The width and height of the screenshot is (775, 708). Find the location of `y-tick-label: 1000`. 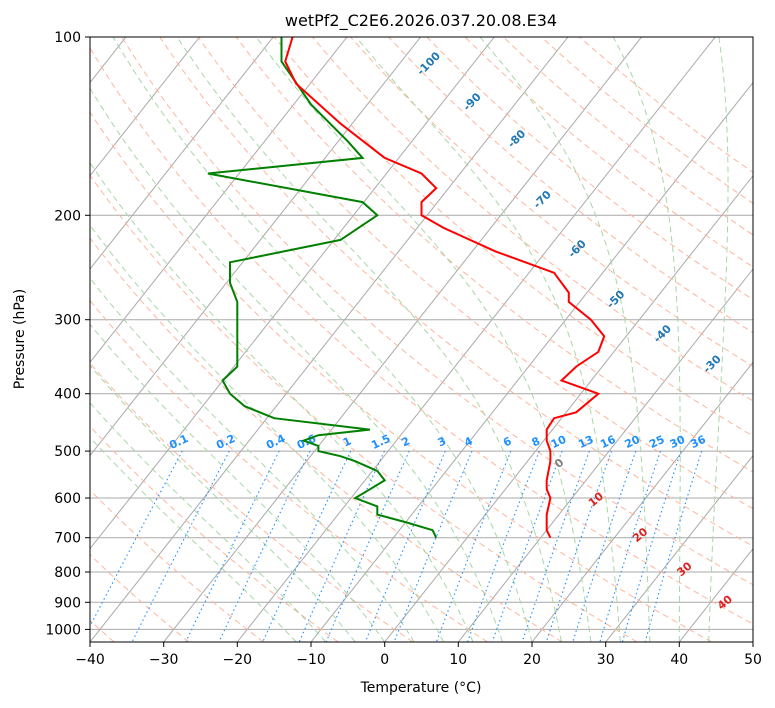

y-tick-label: 1000 is located at coordinates (63, 630).